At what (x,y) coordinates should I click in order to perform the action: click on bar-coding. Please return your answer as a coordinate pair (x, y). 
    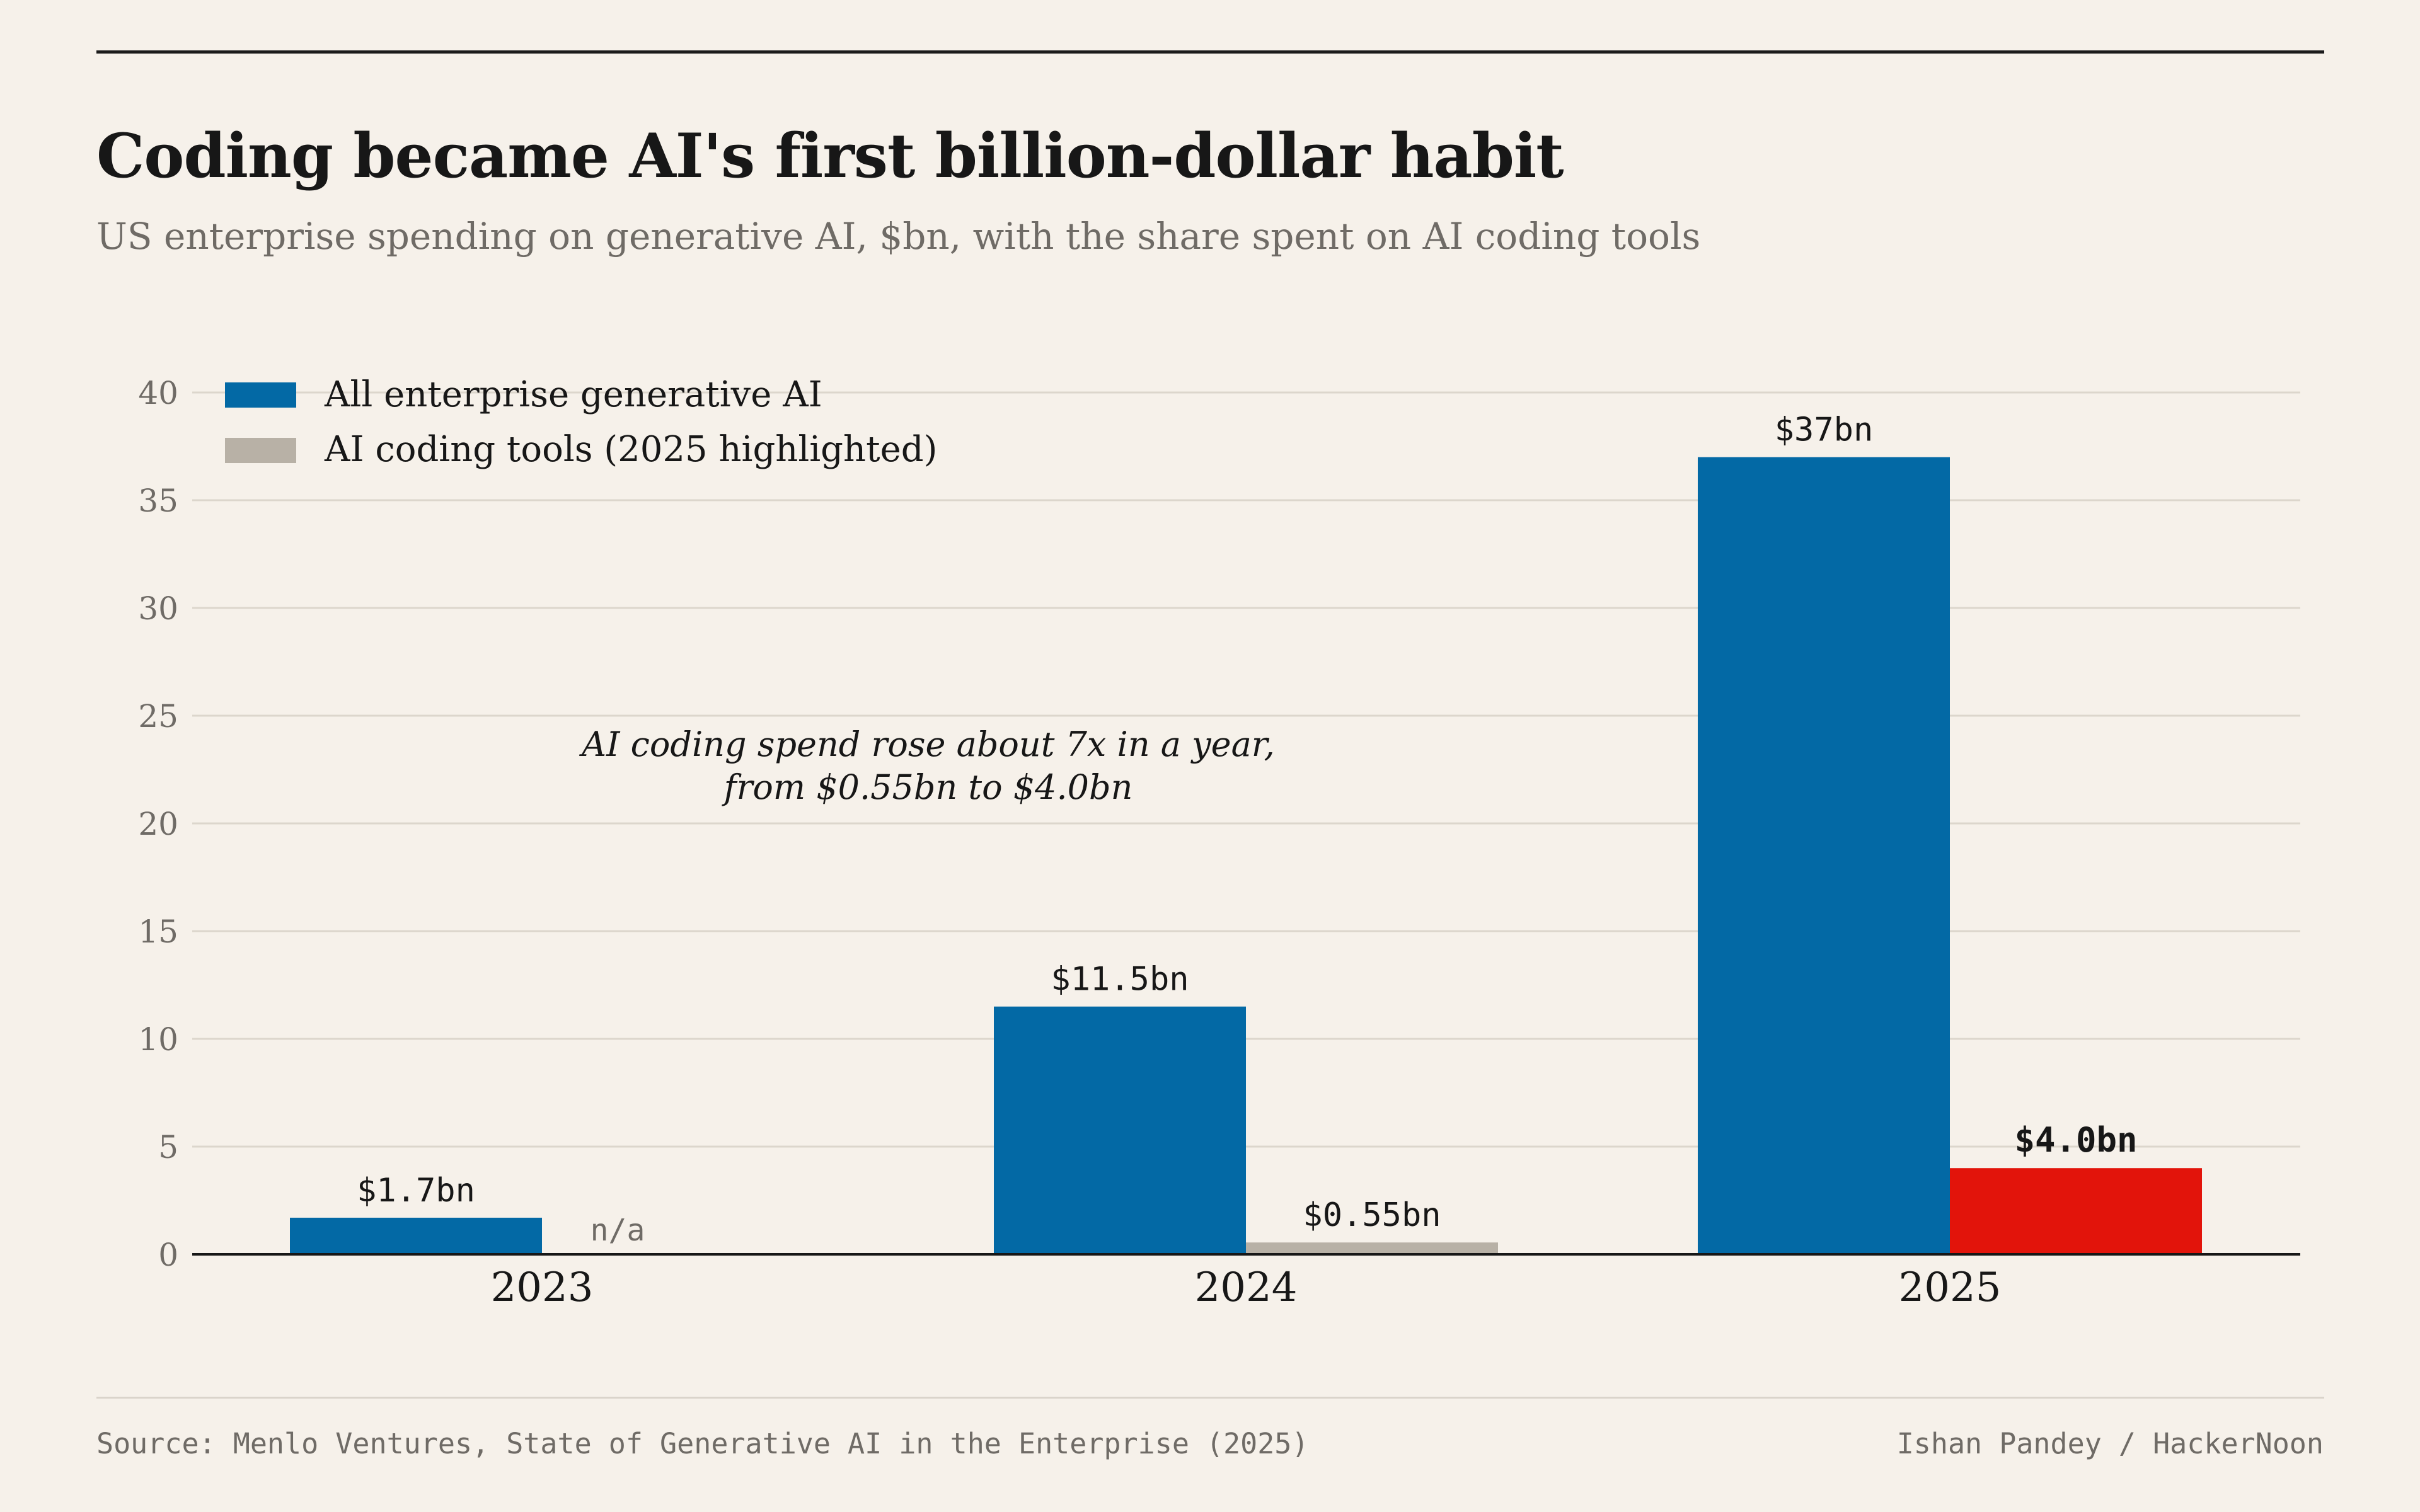
    Looking at the image, I should click on (1372, 1248).